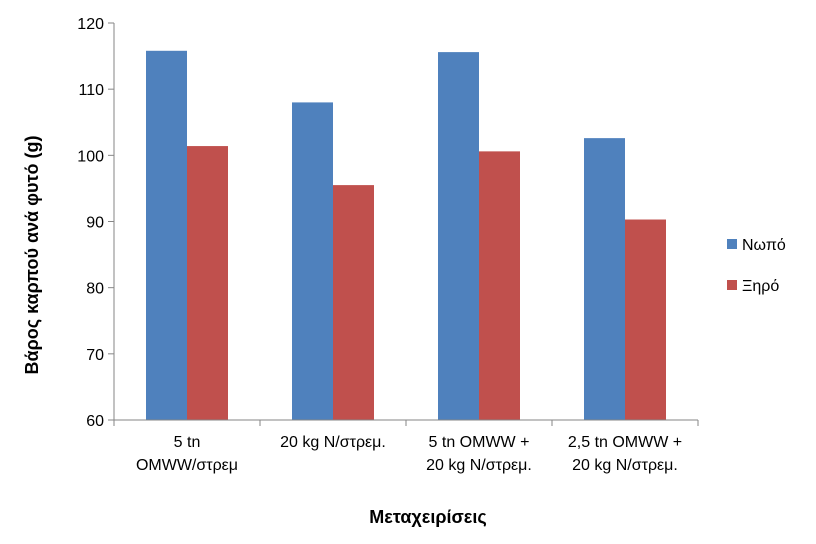 The image size is (816, 544). What do you see at coordinates (95, 355) in the screenshot?
I see `y-tick-label: 70` at bounding box center [95, 355].